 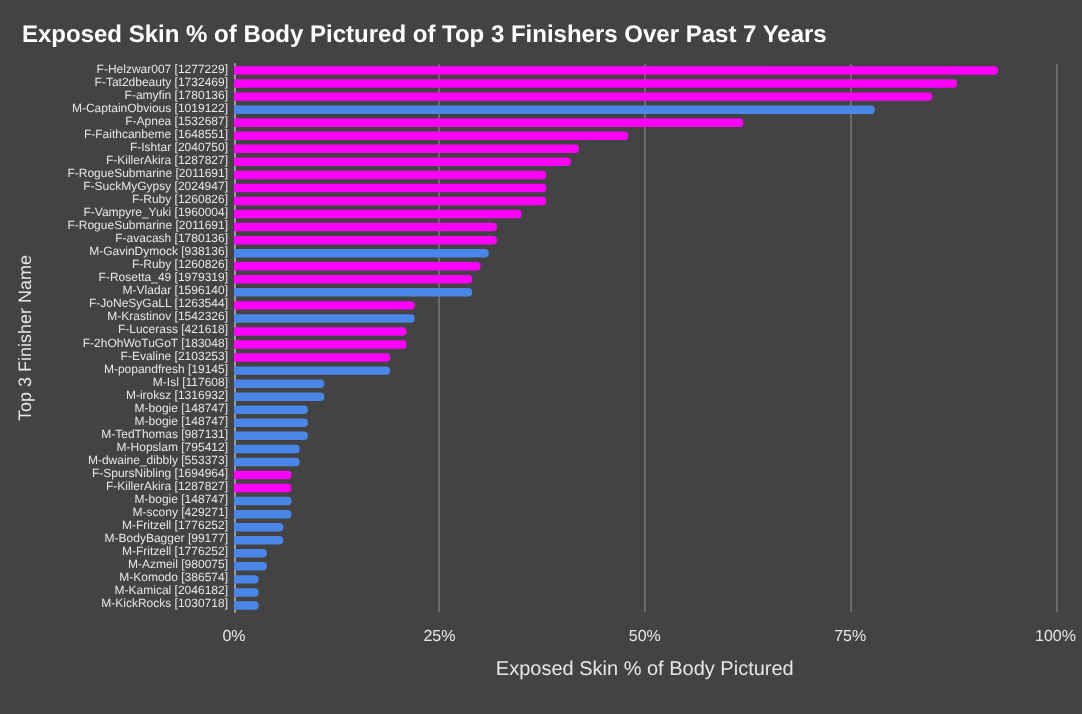 I want to click on x-tick-label: 100%, so click(x=1056, y=636).